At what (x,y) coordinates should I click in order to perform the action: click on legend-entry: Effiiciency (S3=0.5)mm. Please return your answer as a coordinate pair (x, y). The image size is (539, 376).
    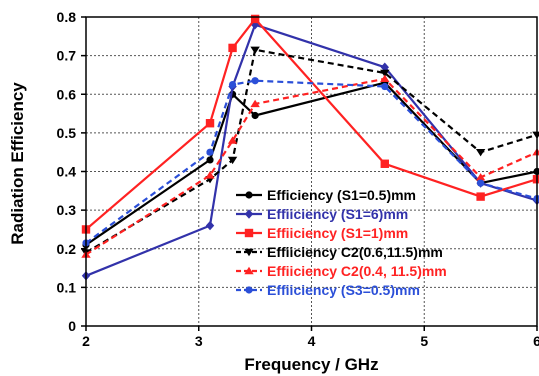
    Looking at the image, I should click on (328, 290).